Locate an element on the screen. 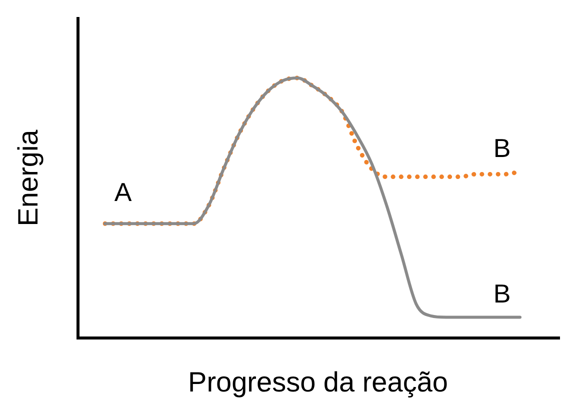  x-axis-title: Progresso da reação is located at coordinates (318, 382).